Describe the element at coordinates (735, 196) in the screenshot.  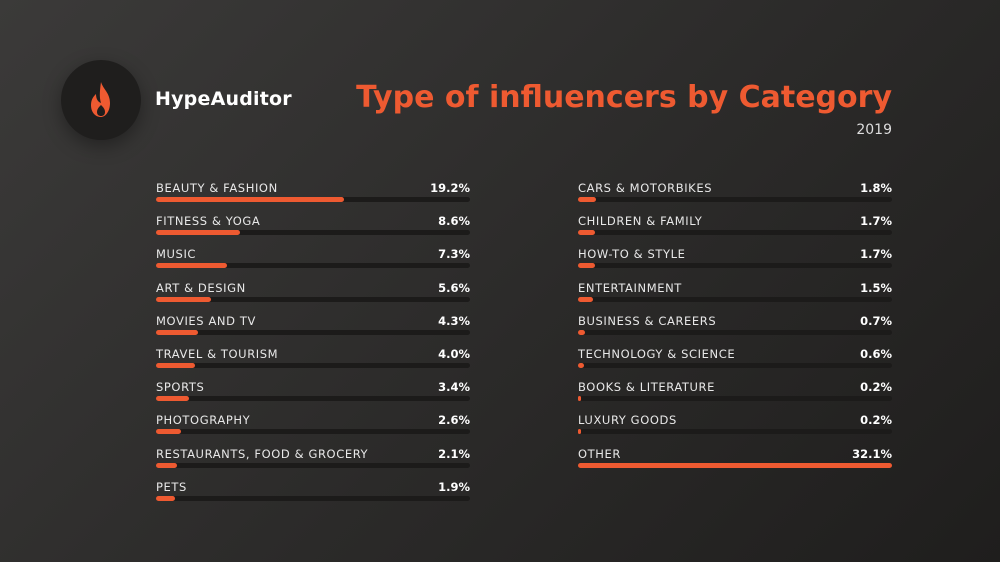
I see `bar-row: CARS & MOTORBIKES 1.8%` at that location.